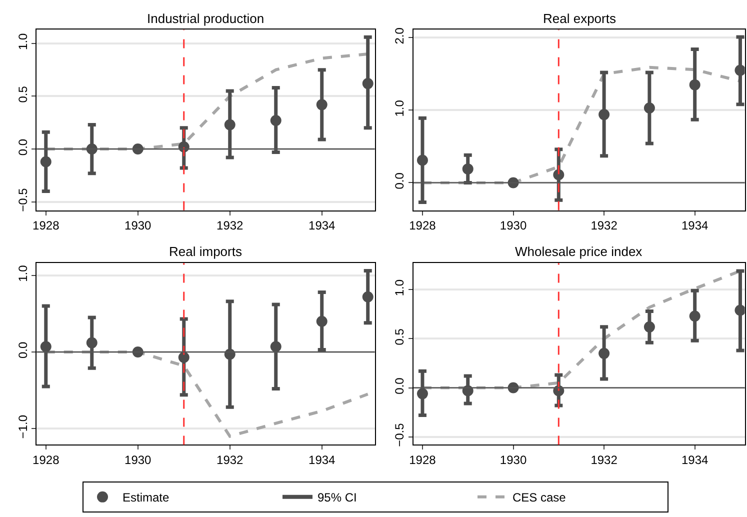 This screenshot has width=747, height=517. What do you see at coordinates (205, 18) in the screenshot?
I see `chart-title: Industrial production` at bounding box center [205, 18].